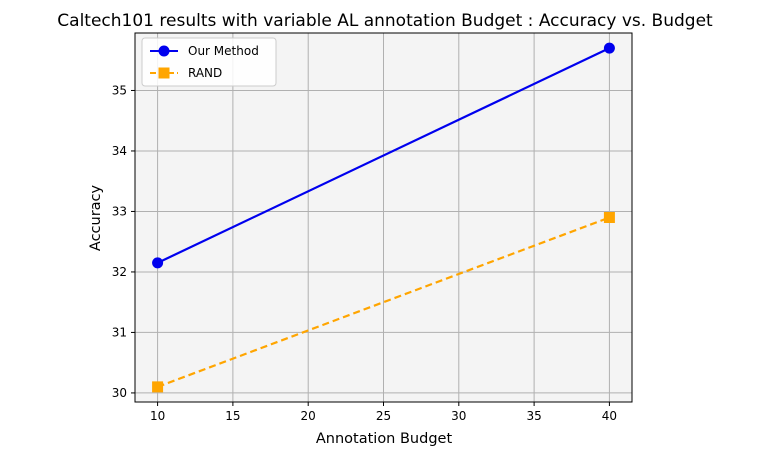 The height and width of the screenshot is (457, 769). Describe the element at coordinates (157, 416) in the screenshot. I see `x-tick-label: 10` at that location.